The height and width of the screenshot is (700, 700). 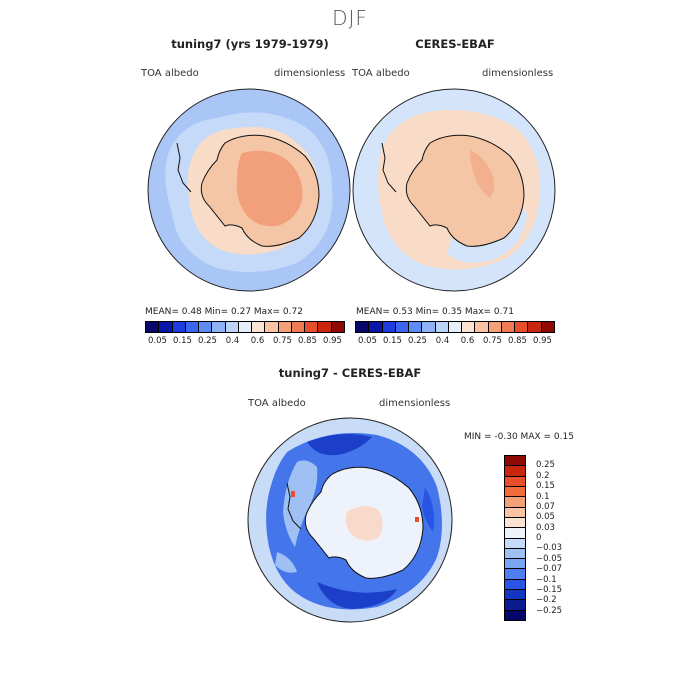 What do you see at coordinates (332, 341) in the screenshot?
I see `colorbar-tick-label: 0.95` at bounding box center [332, 341].